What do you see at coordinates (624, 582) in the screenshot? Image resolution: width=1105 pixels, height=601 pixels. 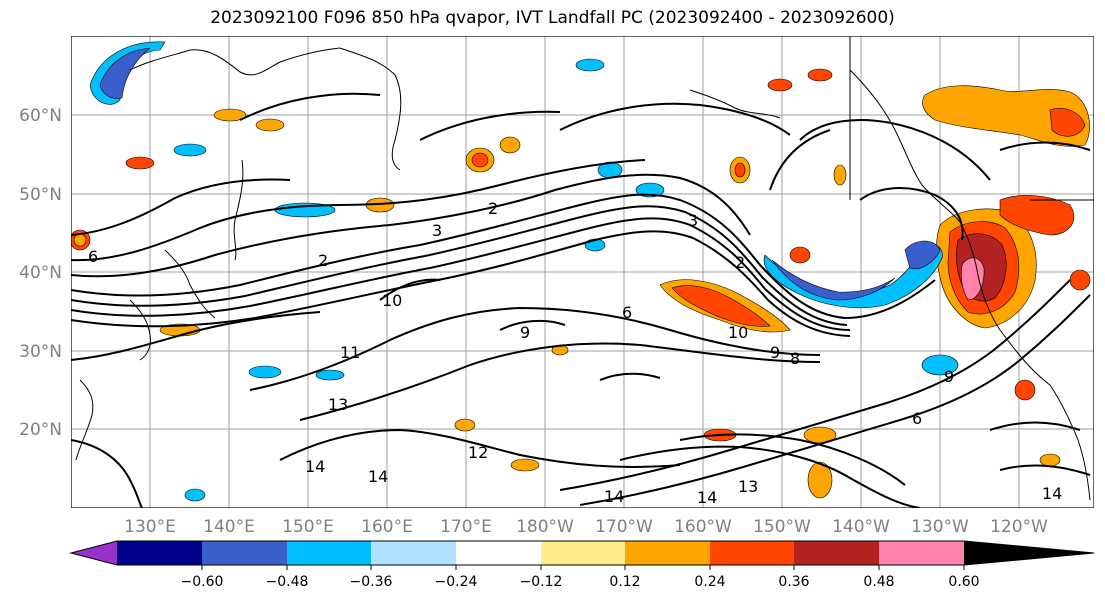 I see `colorbar-tick-label: 0.12` at bounding box center [624, 582].